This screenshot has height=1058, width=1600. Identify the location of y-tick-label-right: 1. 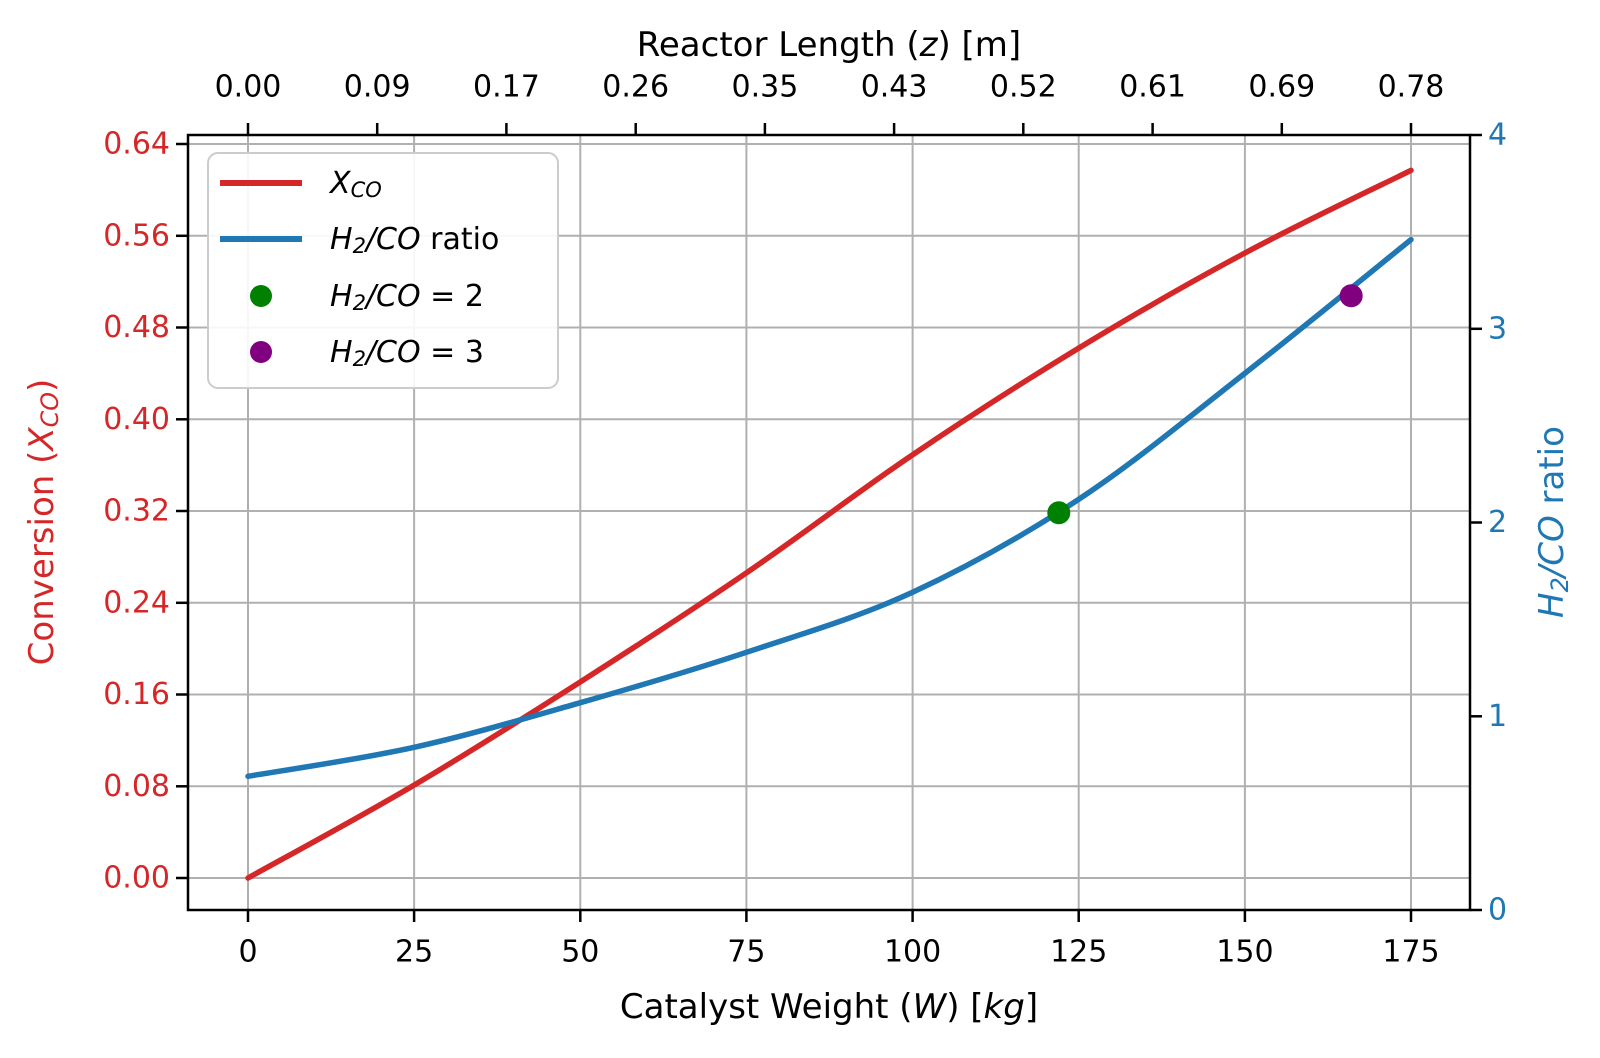
(1497, 716).